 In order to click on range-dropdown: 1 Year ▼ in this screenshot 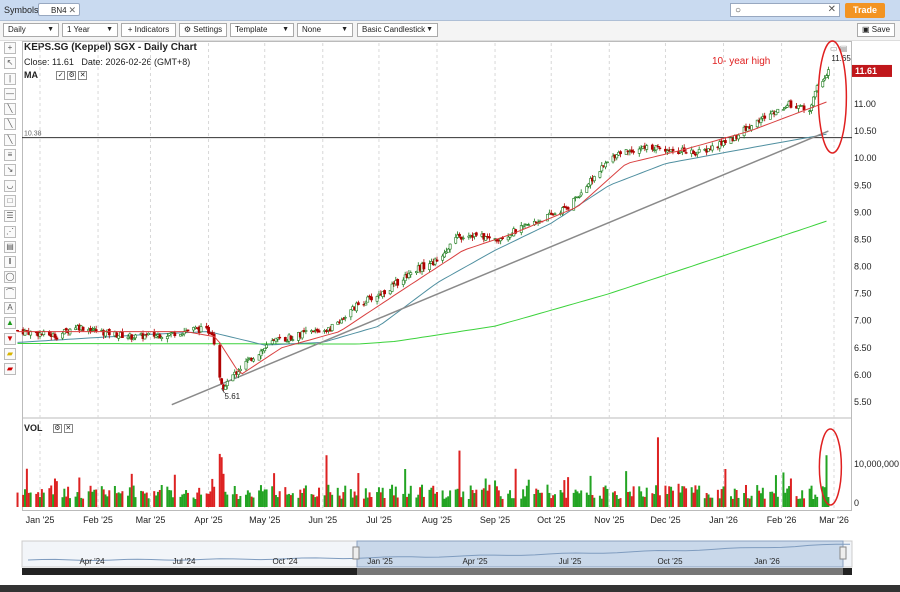, I will do `click(90, 30)`.